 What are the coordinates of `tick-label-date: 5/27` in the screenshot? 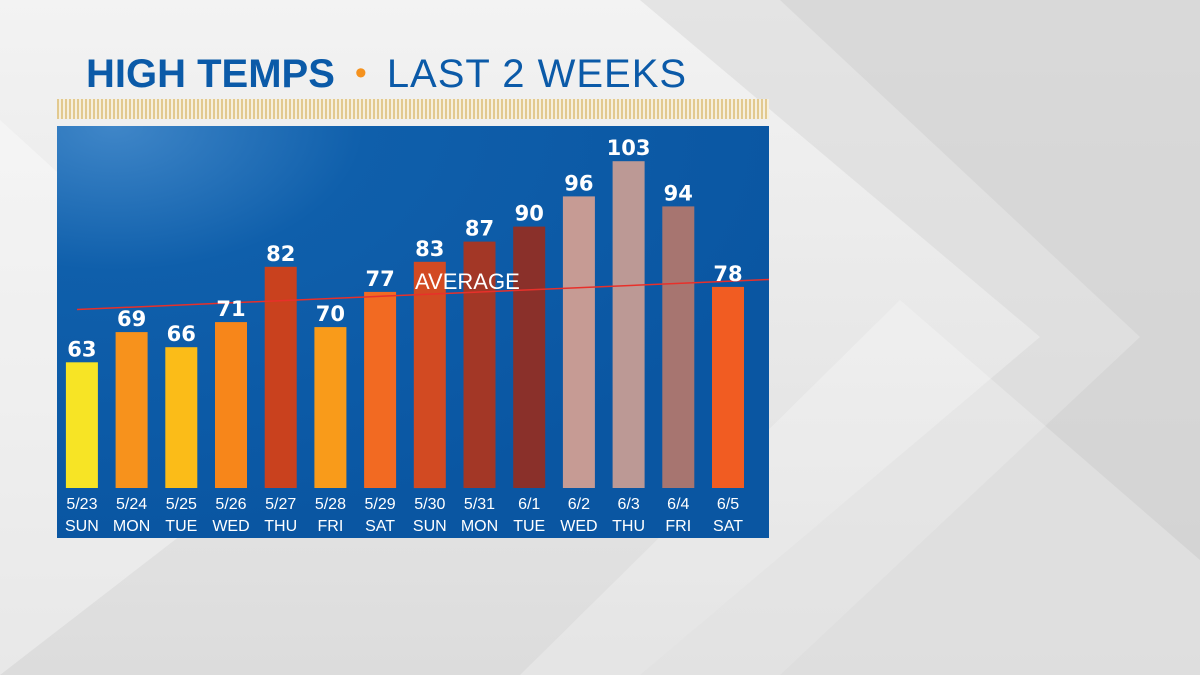 It's located at (280, 504).